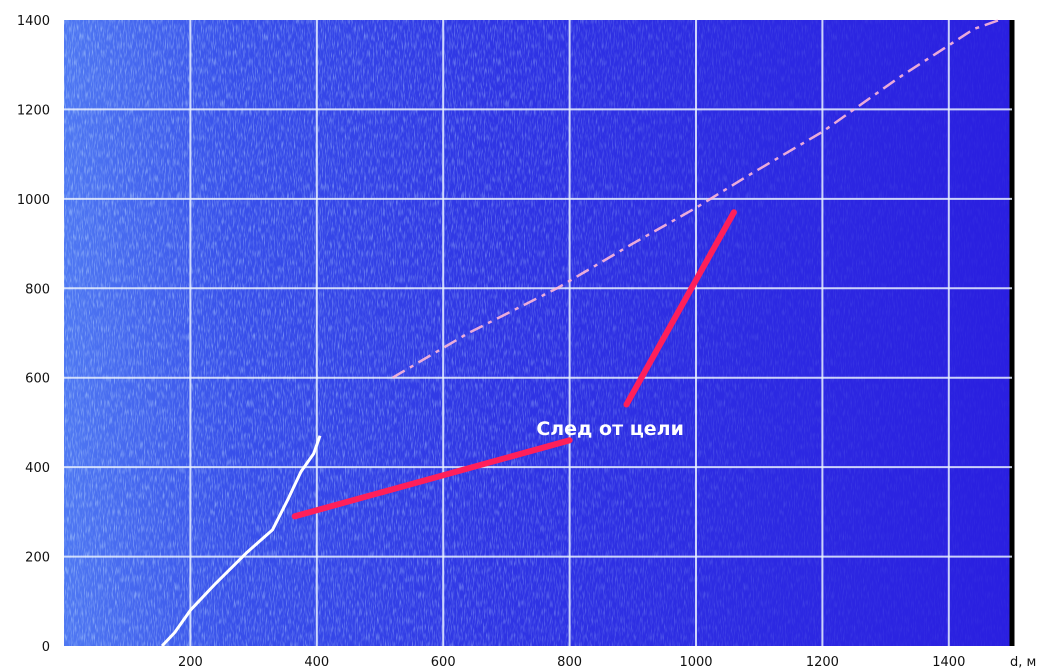  What do you see at coordinates (241, 541) in the screenshot?
I see `target-track-bright` at bounding box center [241, 541].